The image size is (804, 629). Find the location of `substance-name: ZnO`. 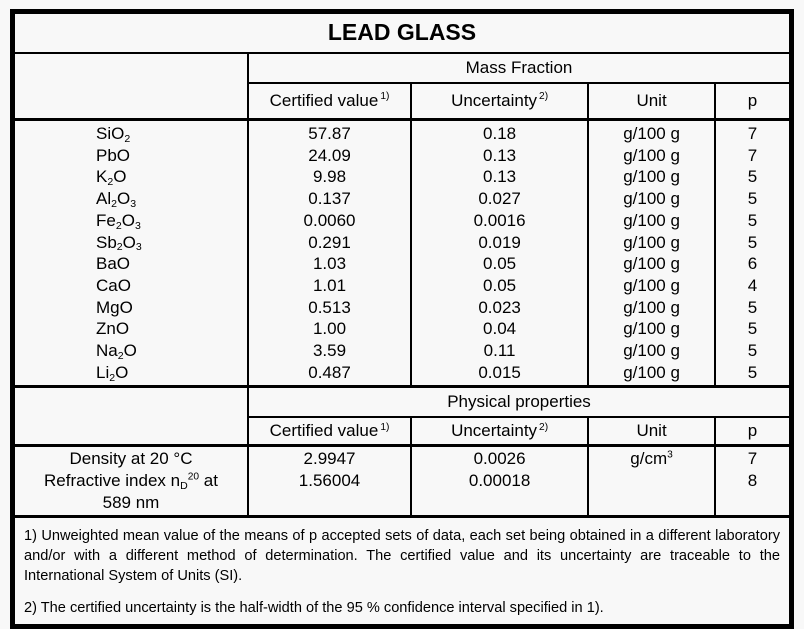

substance-name: ZnO is located at coordinates (113, 329).